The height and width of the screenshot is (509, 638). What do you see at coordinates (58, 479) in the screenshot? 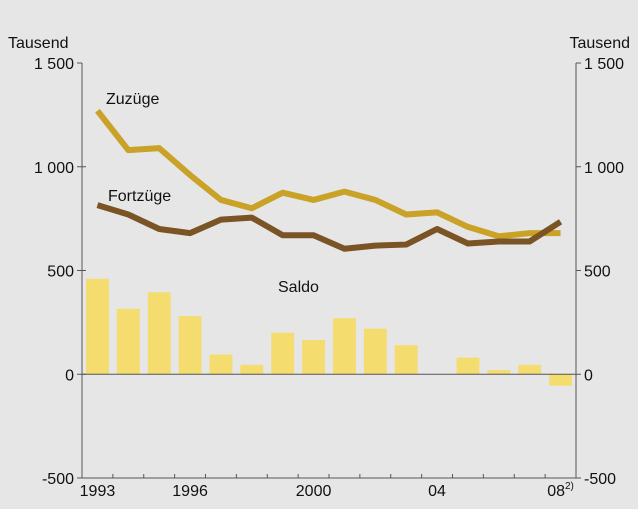
I see `y-tick-label-left-4: -500` at bounding box center [58, 479].